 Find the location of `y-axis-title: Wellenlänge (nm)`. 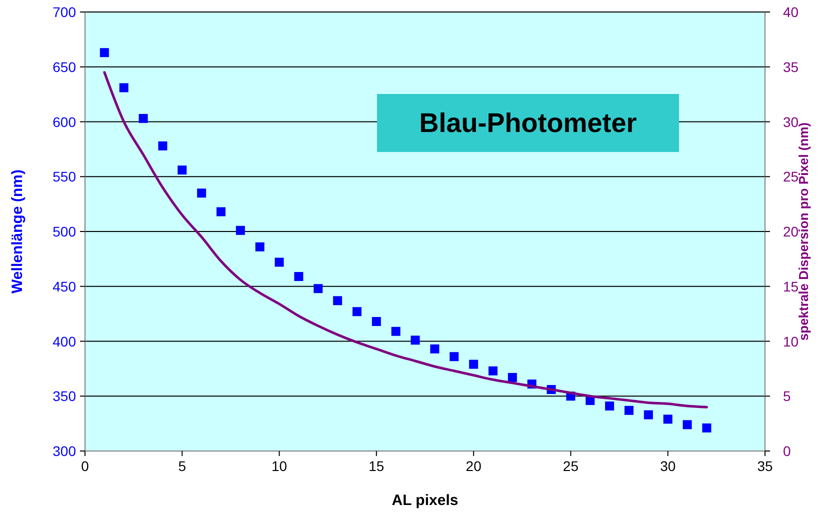

y-axis-title: Wellenlänge (nm) is located at coordinates (17, 232).